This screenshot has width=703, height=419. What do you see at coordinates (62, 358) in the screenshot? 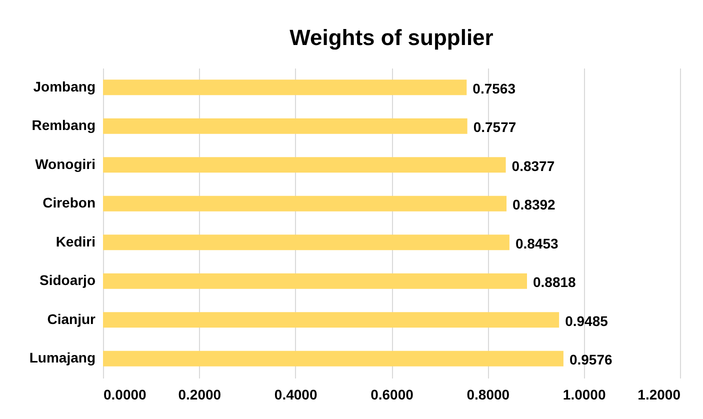
I see `y-tick-label: Lumajang` at bounding box center [62, 358].